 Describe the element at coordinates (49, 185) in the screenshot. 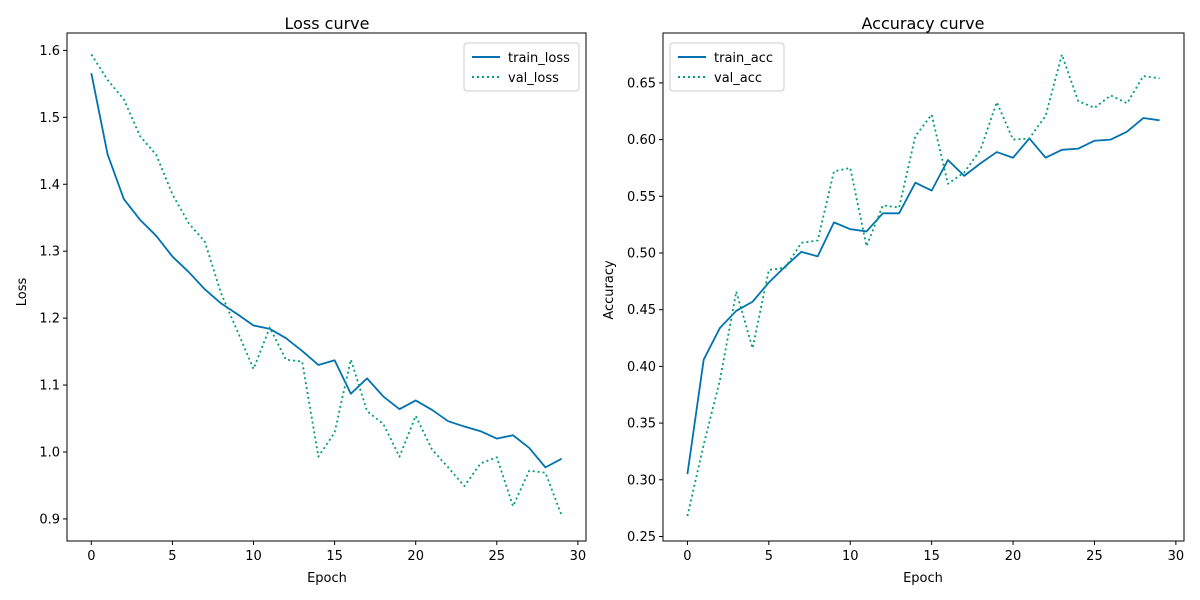

I see `loss-y-tick-label: 1.4` at that location.